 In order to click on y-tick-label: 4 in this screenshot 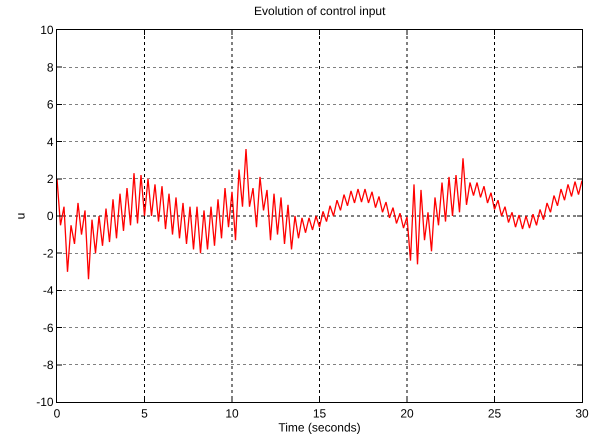, I will do `click(50, 141)`.